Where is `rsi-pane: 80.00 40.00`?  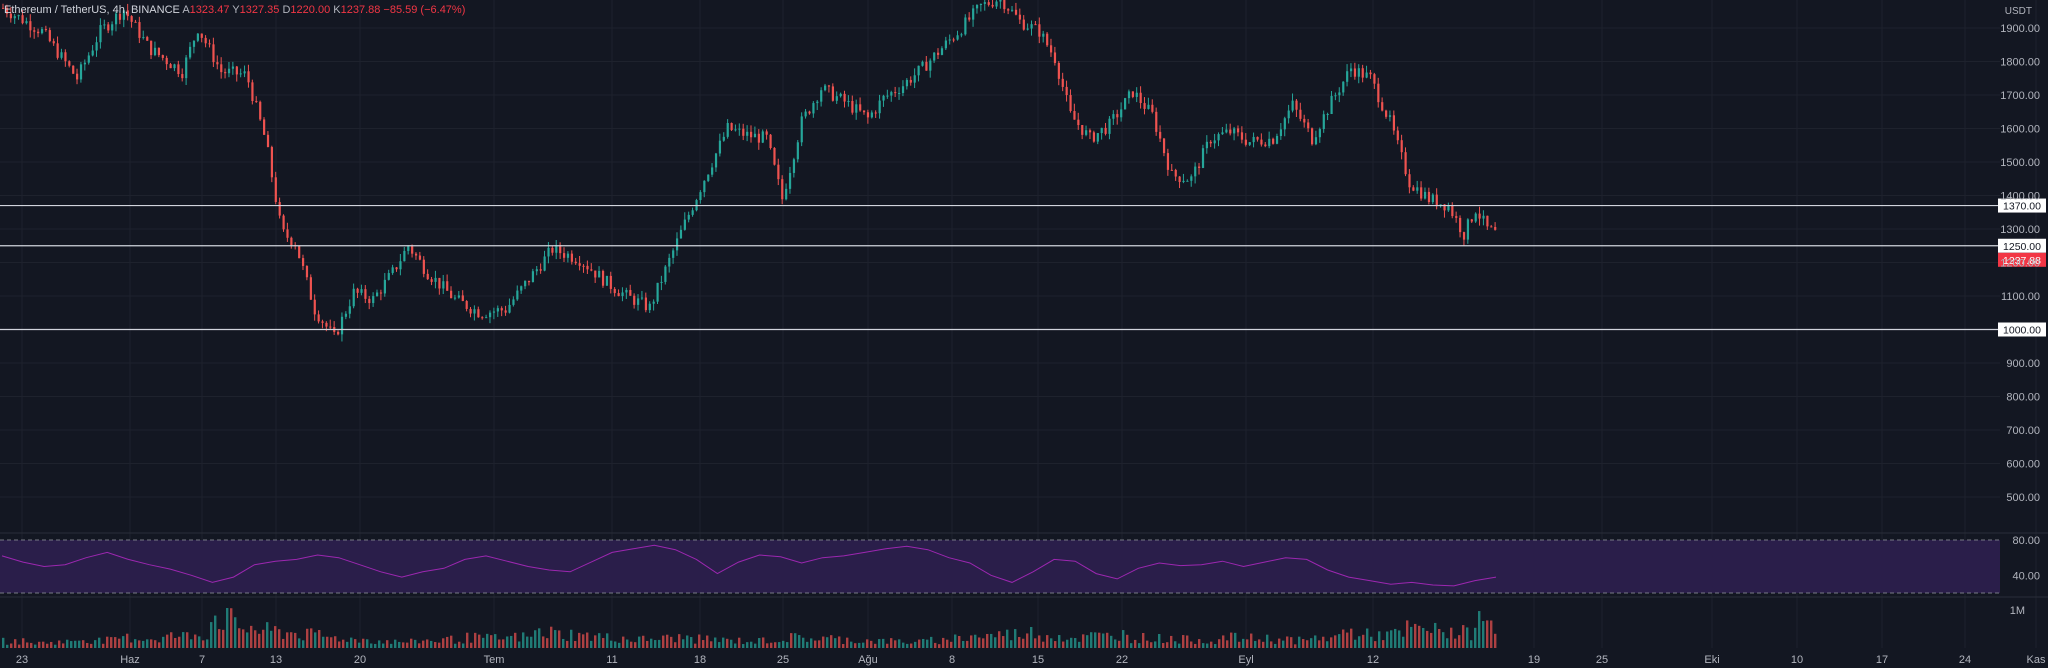
rsi-pane: 80.00 40.00 is located at coordinates (1024, 563).